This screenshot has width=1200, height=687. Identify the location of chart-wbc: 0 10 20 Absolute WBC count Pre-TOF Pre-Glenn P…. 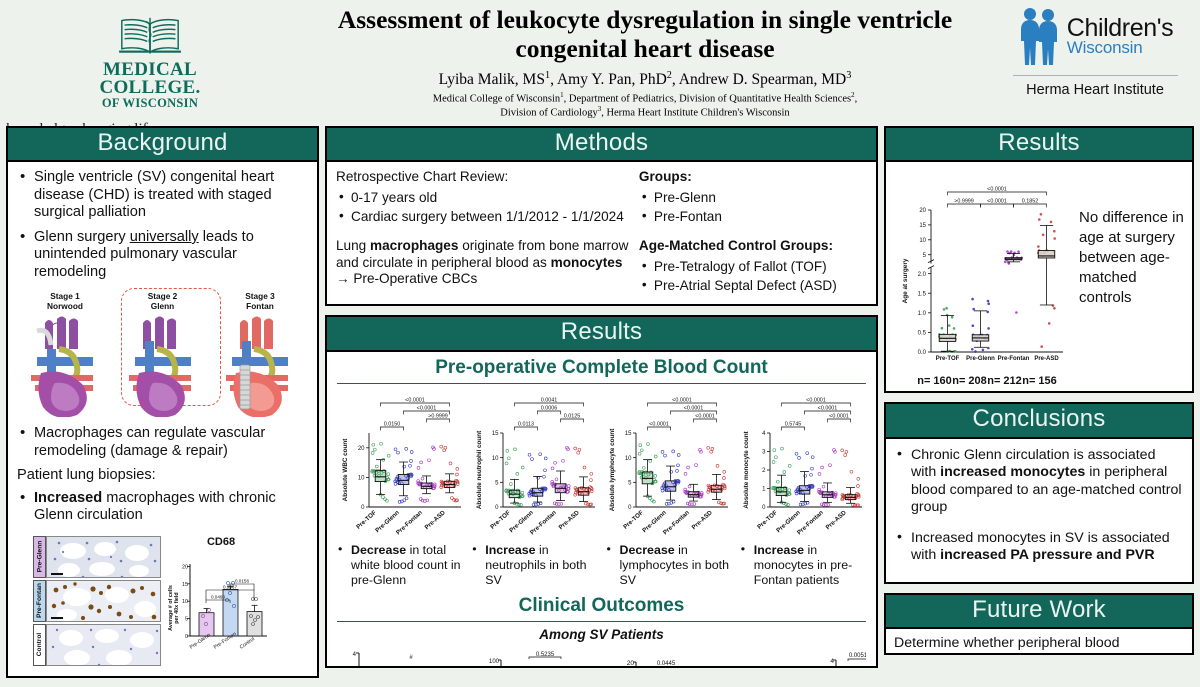
(401, 465).